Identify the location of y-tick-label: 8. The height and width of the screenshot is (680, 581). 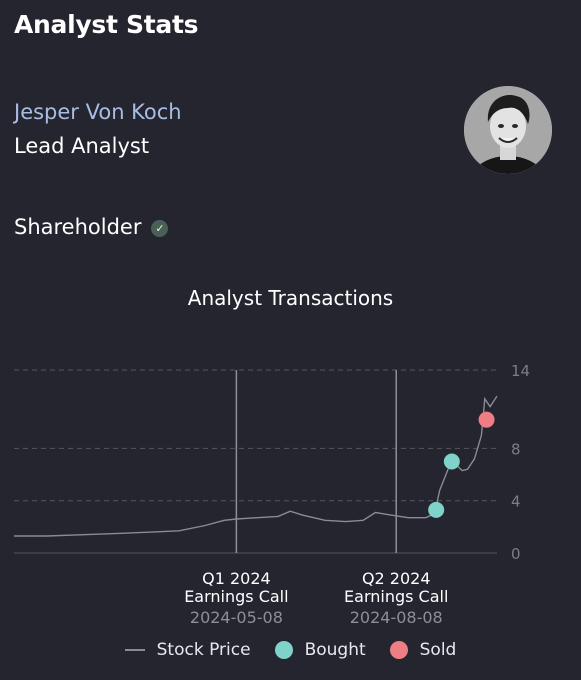
(516, 449).